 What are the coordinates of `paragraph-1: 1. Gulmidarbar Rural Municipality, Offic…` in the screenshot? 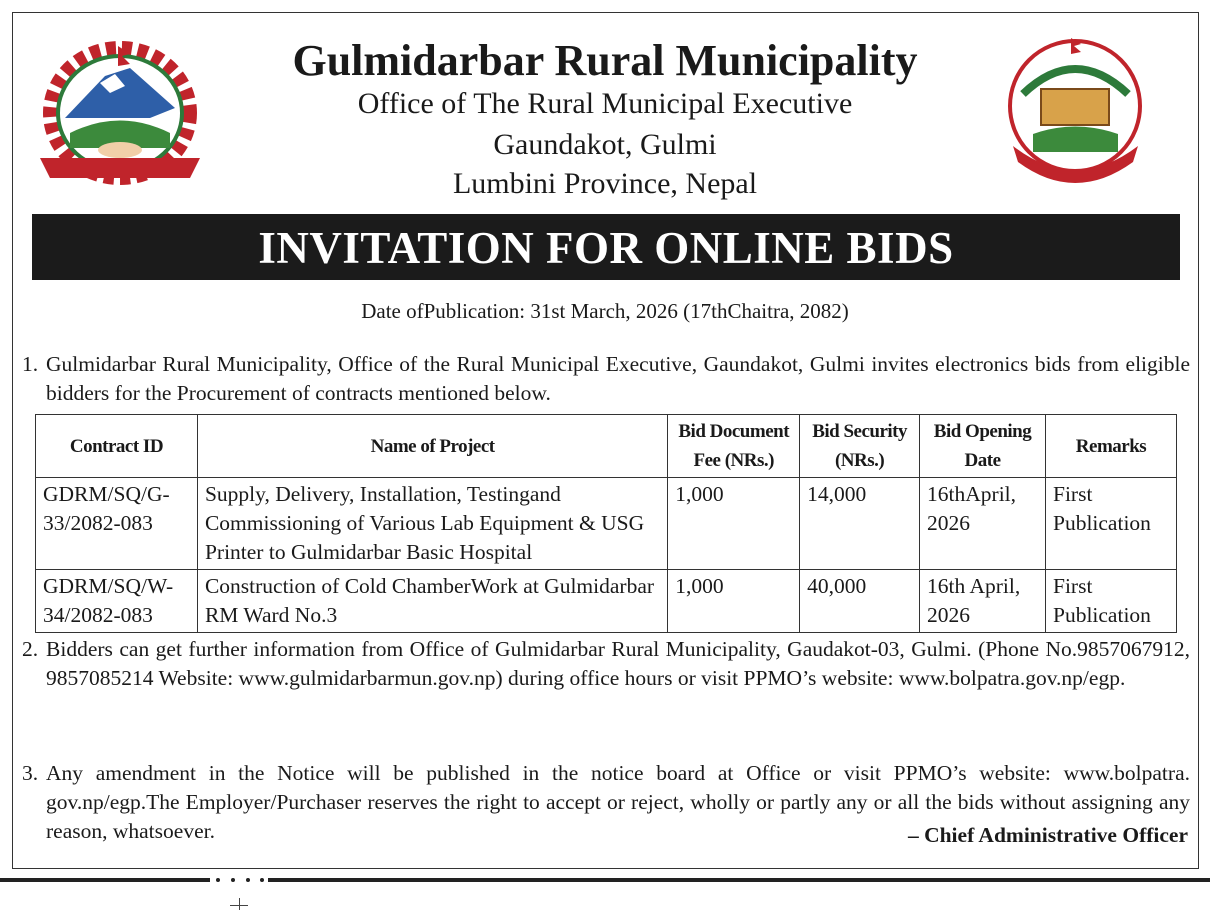 It's located at (606, 379).